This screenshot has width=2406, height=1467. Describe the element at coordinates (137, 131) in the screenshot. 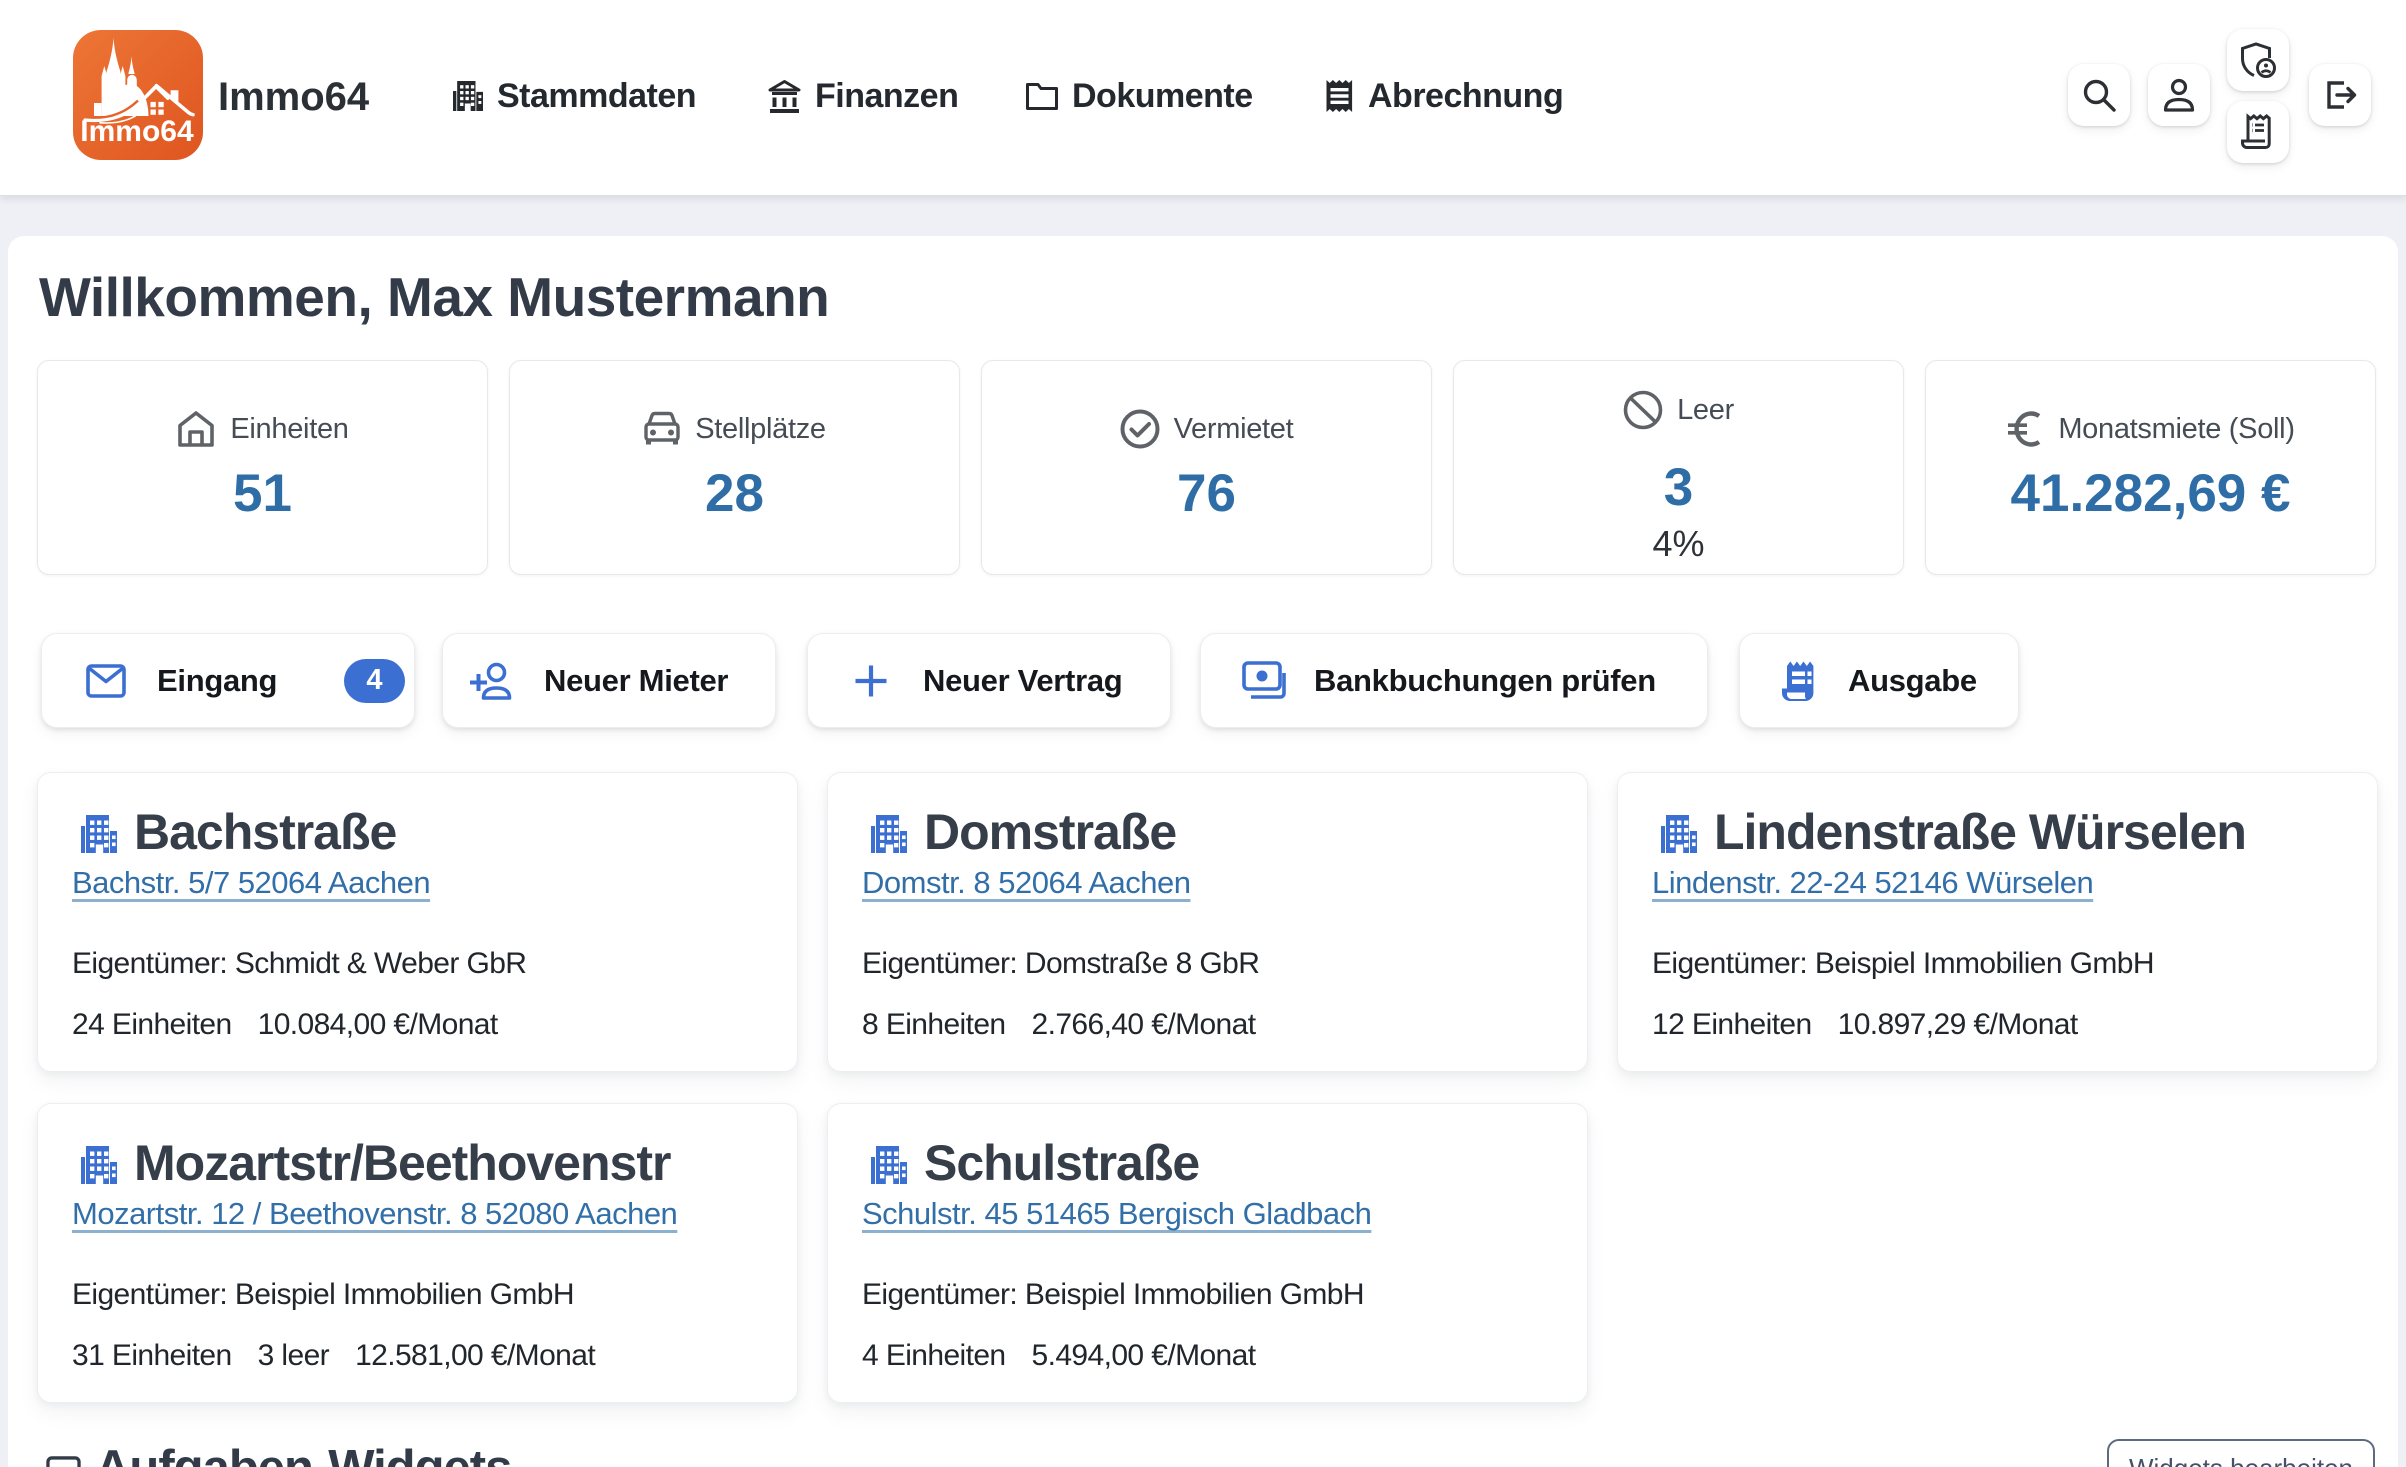

I see `svg-text: Immo64` at that location.